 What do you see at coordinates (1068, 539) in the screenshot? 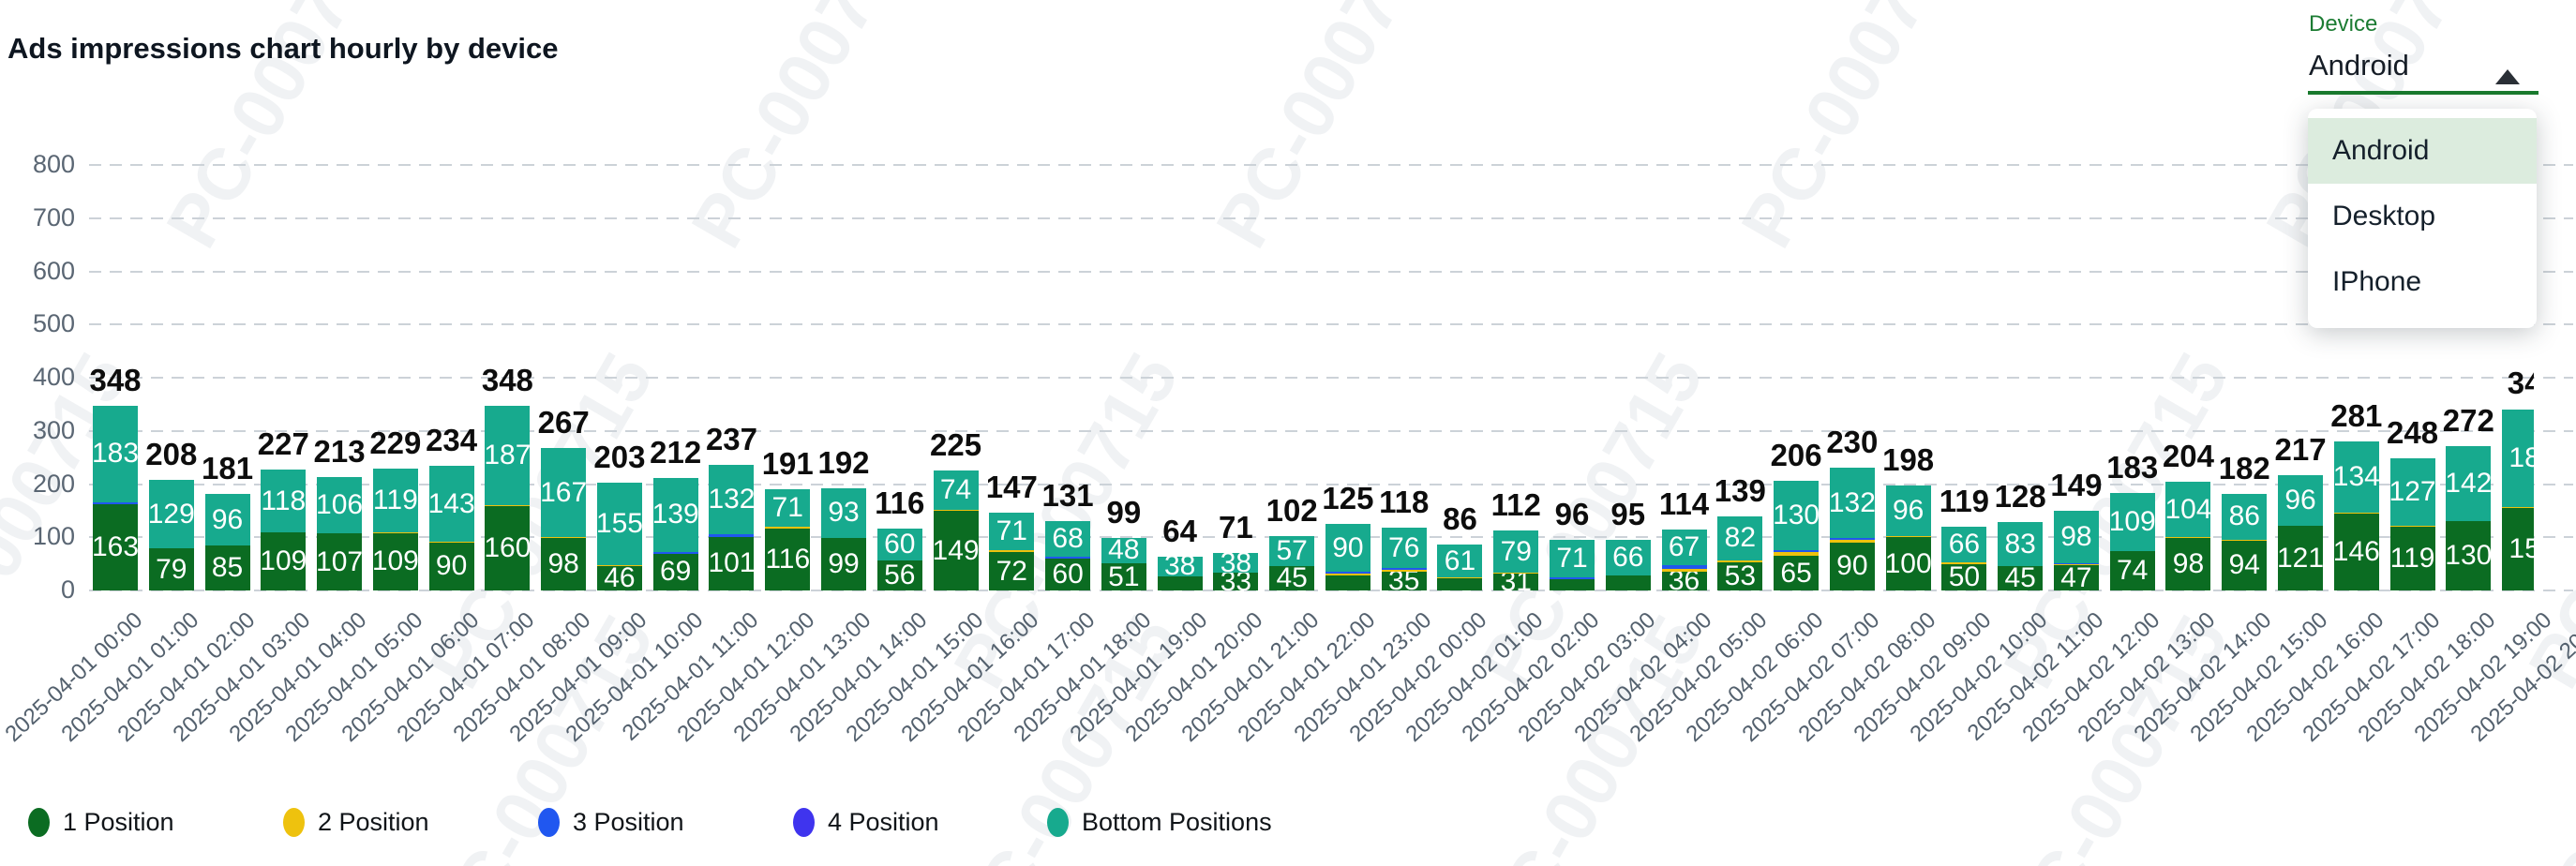
I see `segment-bottom: 68` at bounding box center [1068, 539].